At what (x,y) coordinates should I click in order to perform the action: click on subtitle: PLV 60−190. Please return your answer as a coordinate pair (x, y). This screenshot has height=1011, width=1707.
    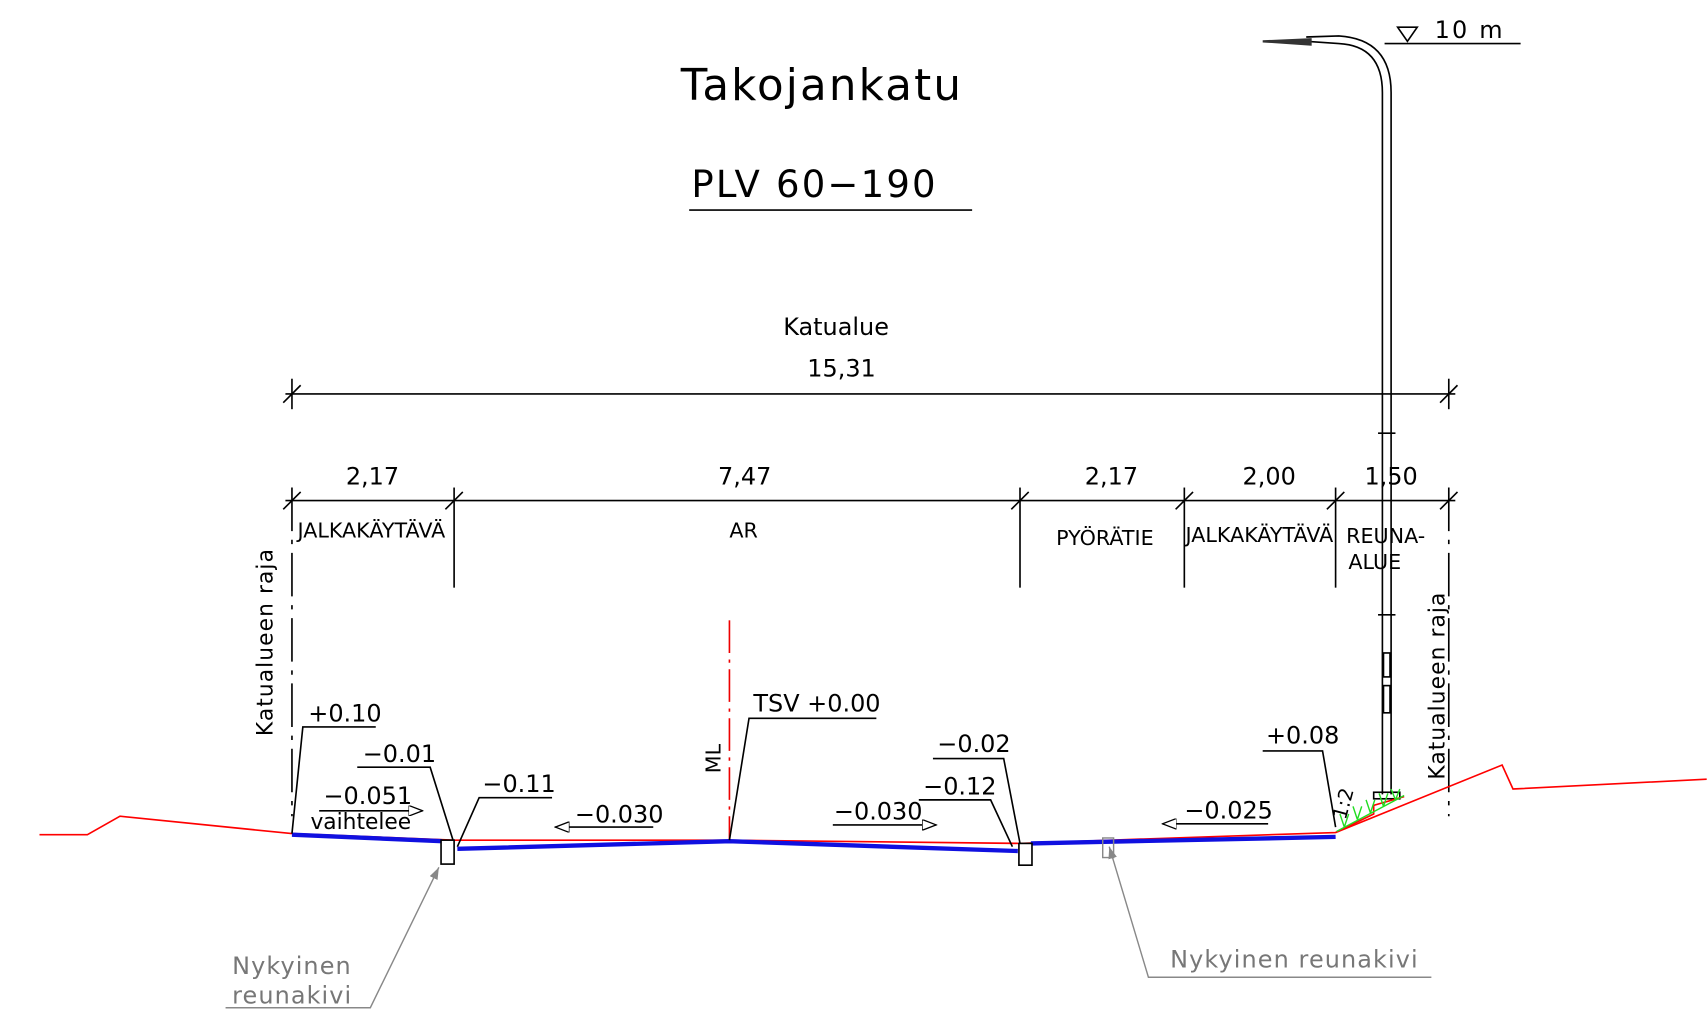
    Looking at the image, I should click on (814, 184).